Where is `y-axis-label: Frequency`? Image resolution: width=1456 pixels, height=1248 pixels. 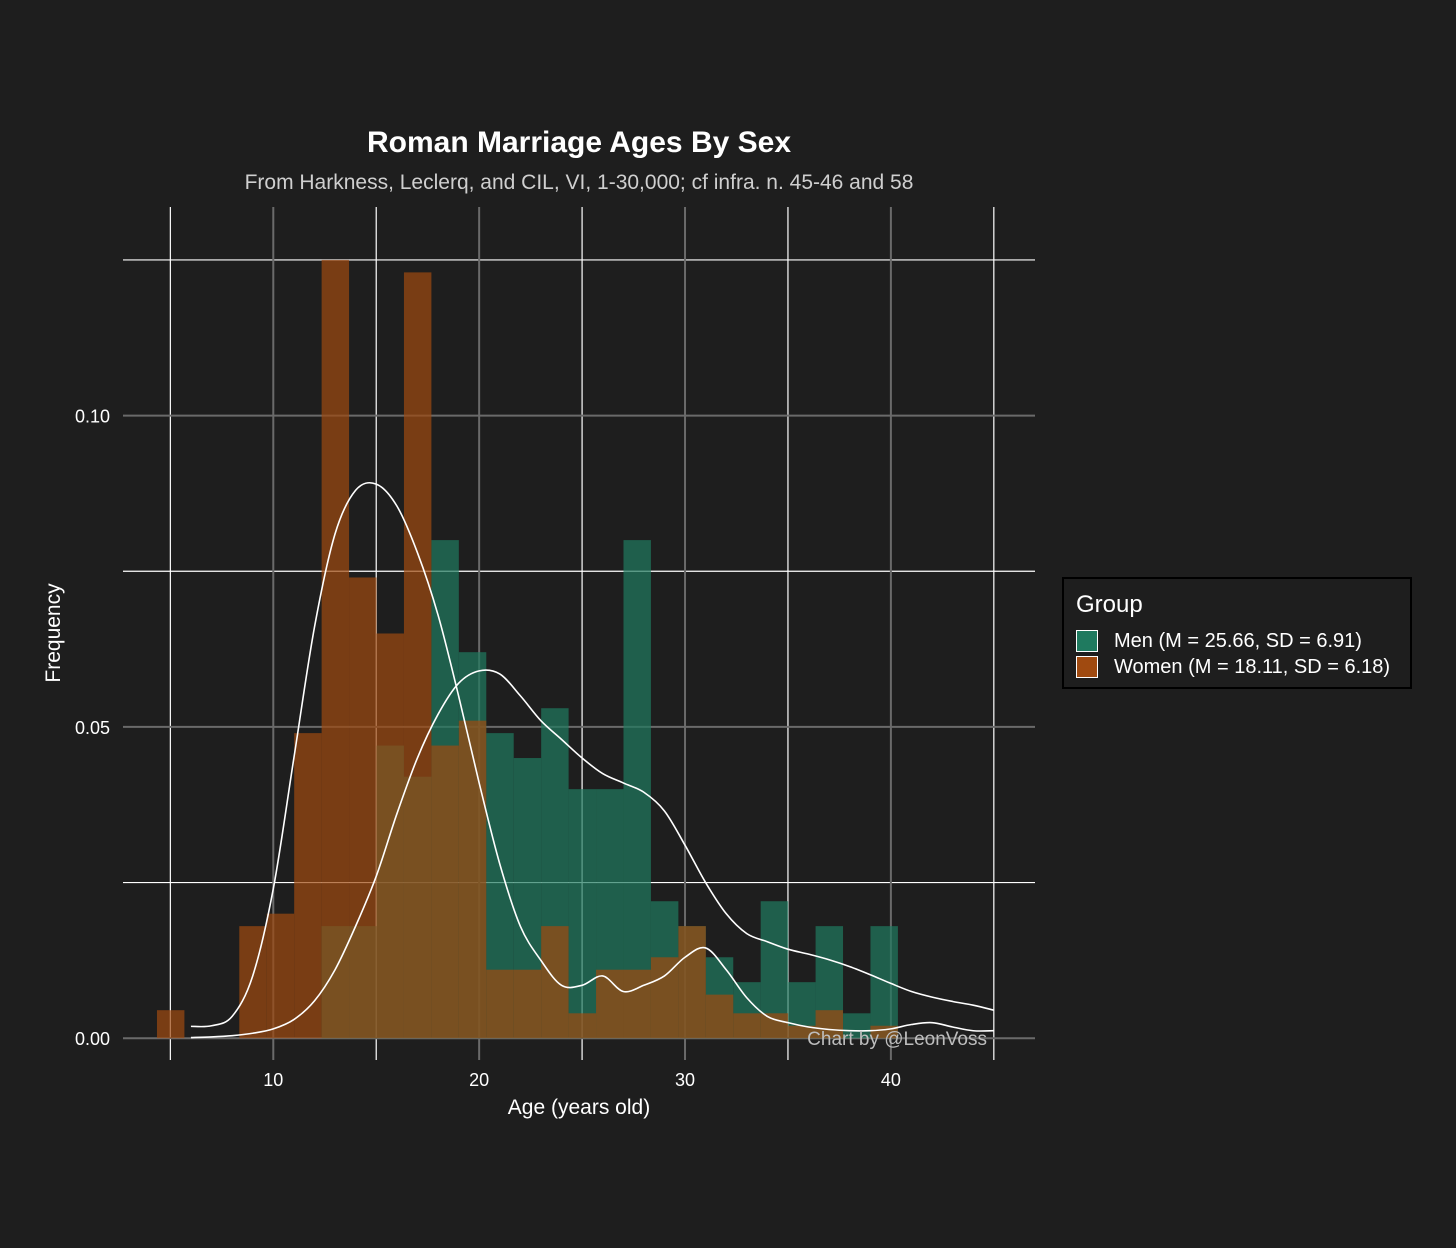
y-axis-label: Frequency is located at coordinates (53, 633).